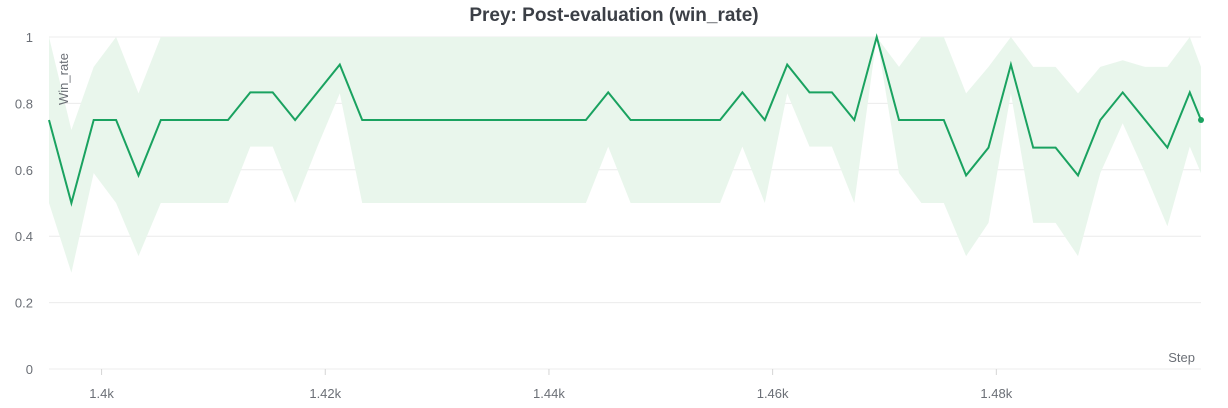 This screenshot has width=1228, height=408. What do you see at coordinates (24, 170) in the screenshot?
I see `y-tick-label: 0.6` at bounding box center [24, 170].